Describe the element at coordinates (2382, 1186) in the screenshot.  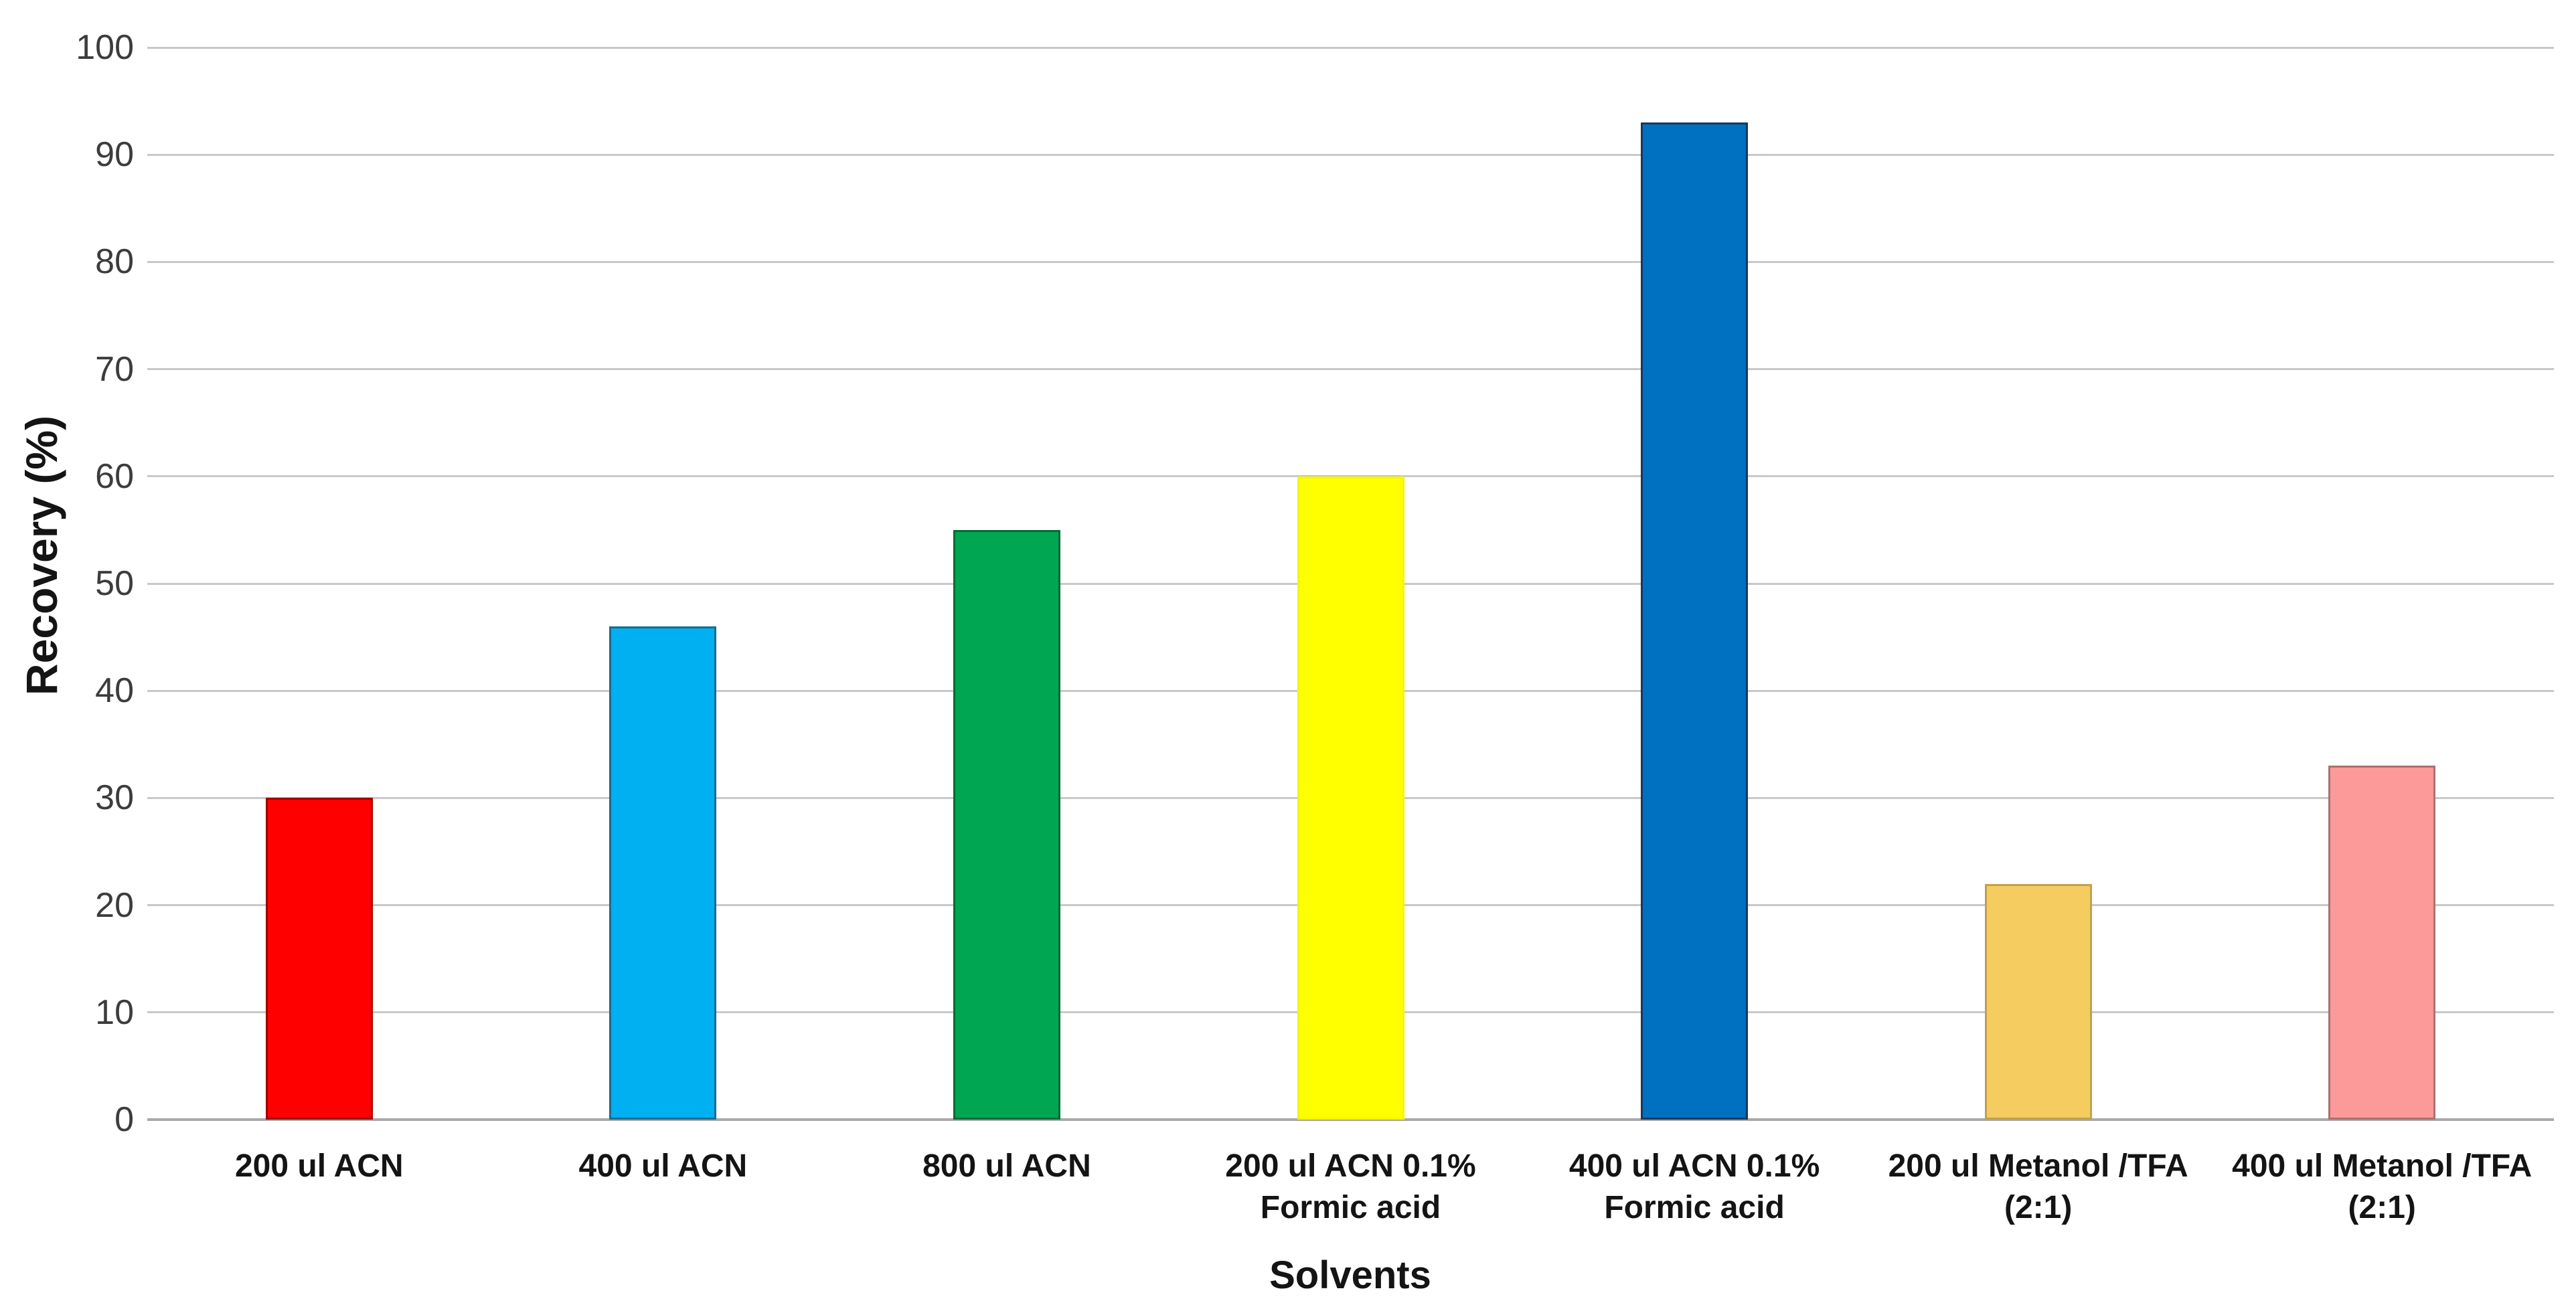
I see `x-category-label: 400 ul Metanol /TFA (2:1)` at that location.